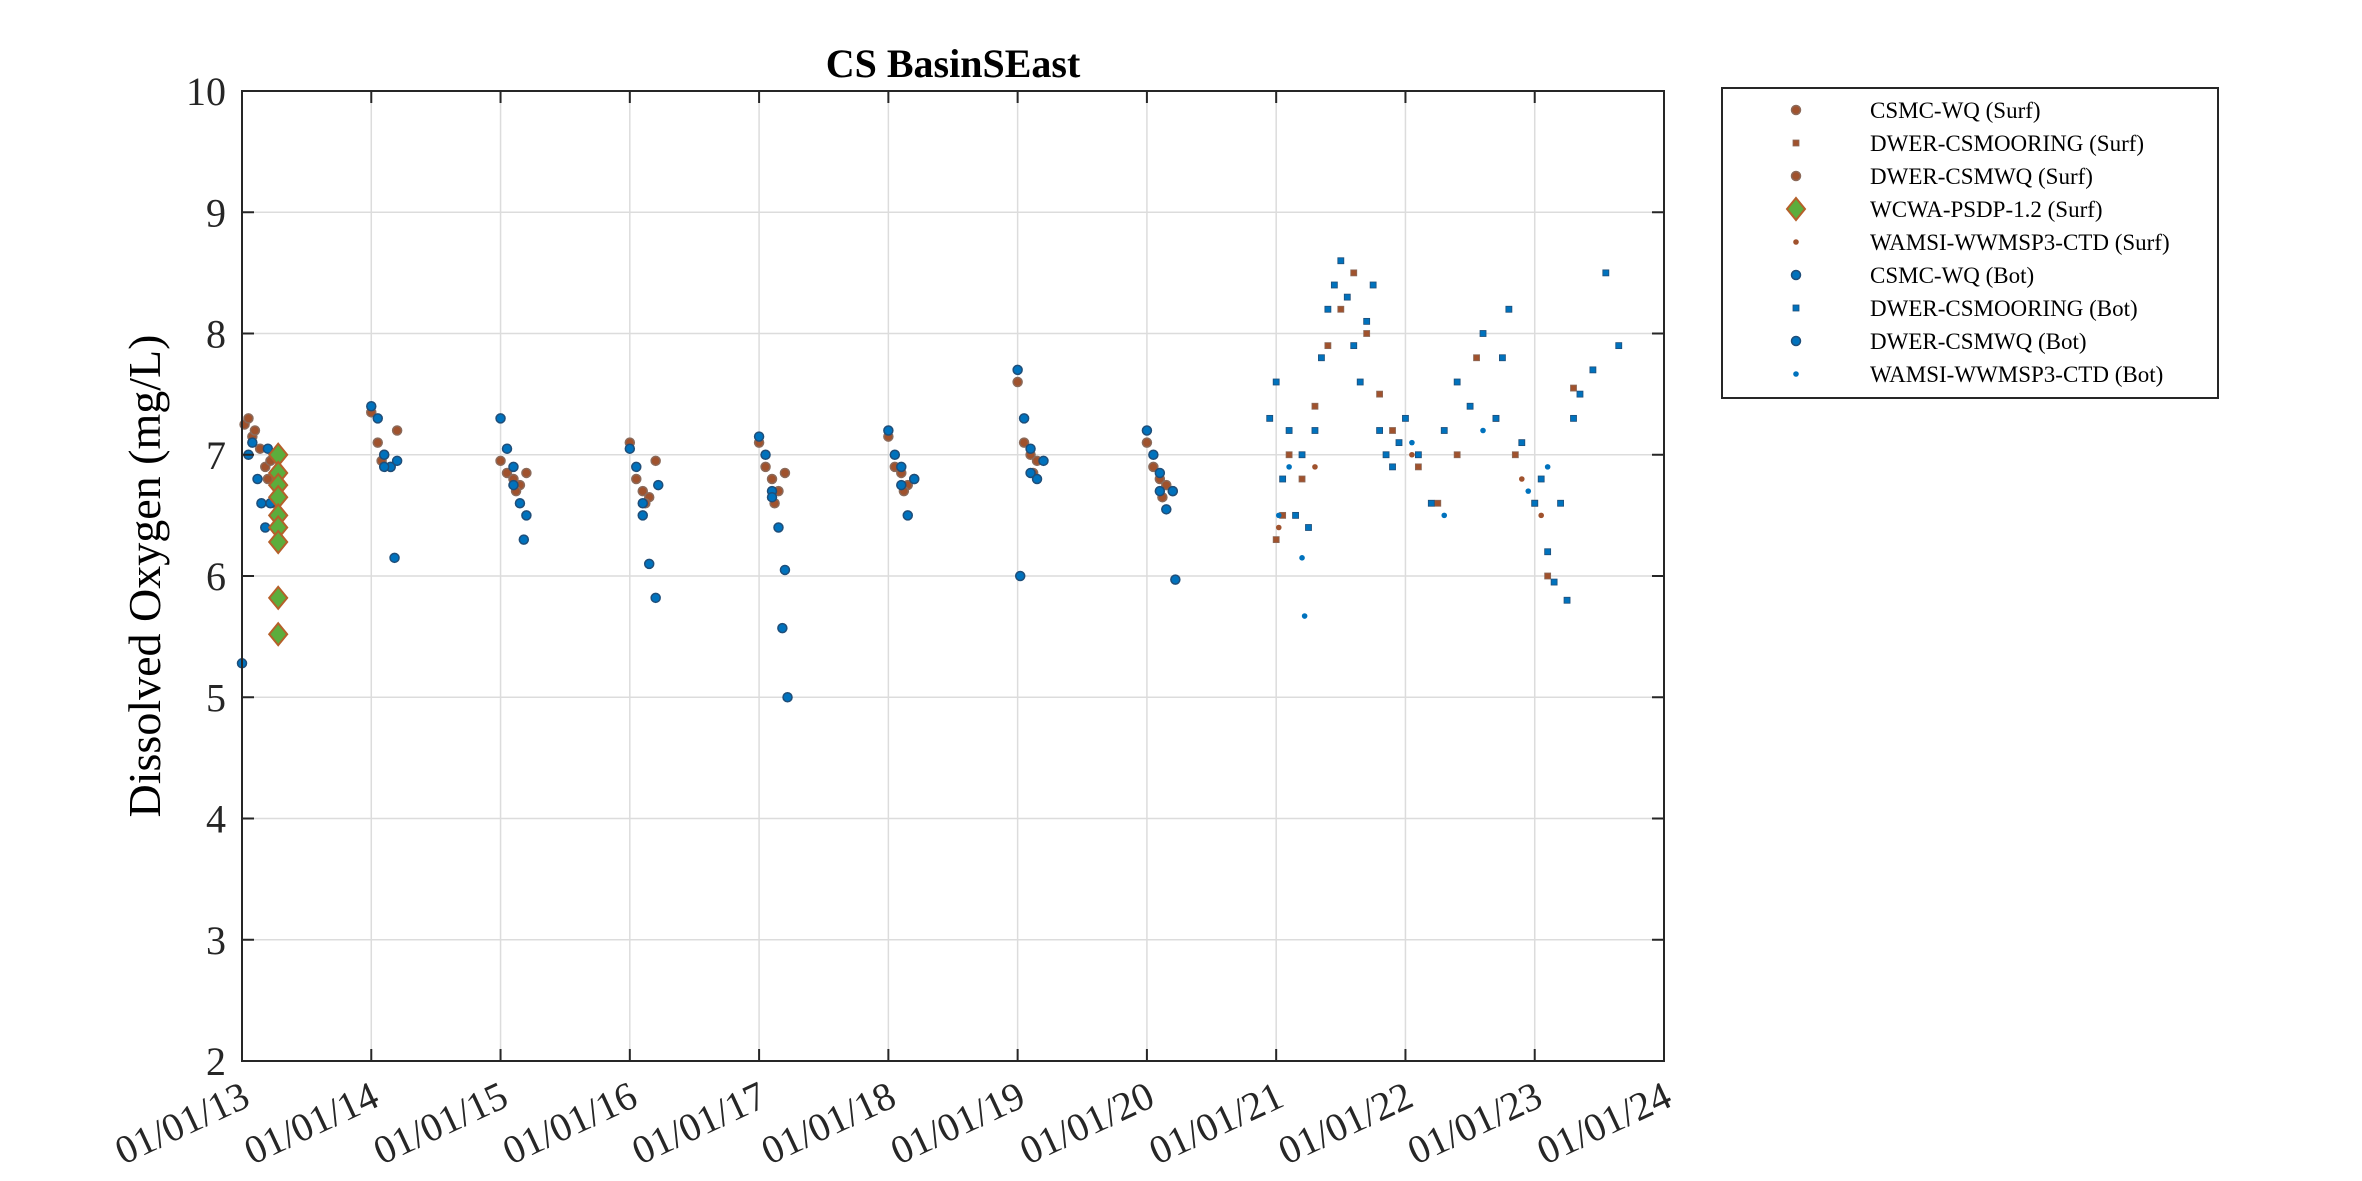  What do you see at coordinates (216, 697) in the screenshot?
I see `y-tick-label: 5` at bounding box center [216, 697].